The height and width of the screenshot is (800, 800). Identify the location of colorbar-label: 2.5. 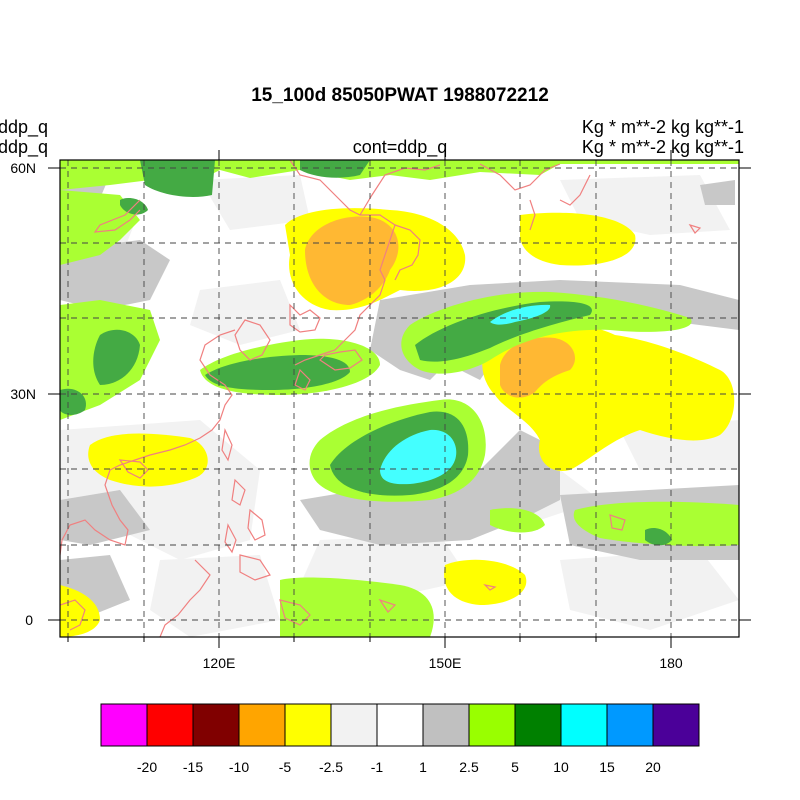
(469, 767).